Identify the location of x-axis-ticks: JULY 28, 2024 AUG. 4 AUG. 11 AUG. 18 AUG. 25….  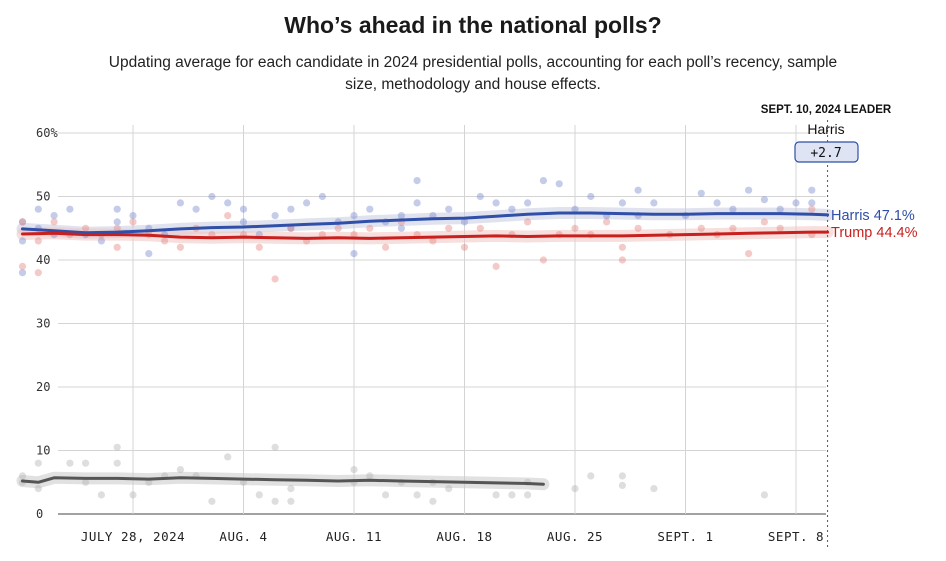
(452, 536).